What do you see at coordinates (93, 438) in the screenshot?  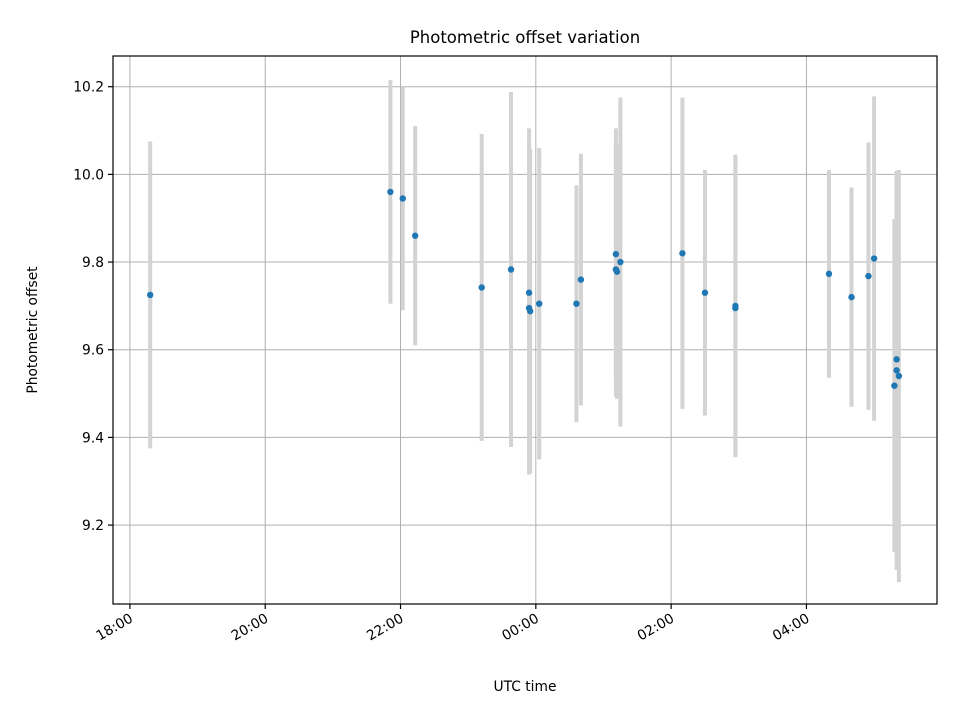 I see `y-tick-label: 9.4` at bounding box center [93, 438].